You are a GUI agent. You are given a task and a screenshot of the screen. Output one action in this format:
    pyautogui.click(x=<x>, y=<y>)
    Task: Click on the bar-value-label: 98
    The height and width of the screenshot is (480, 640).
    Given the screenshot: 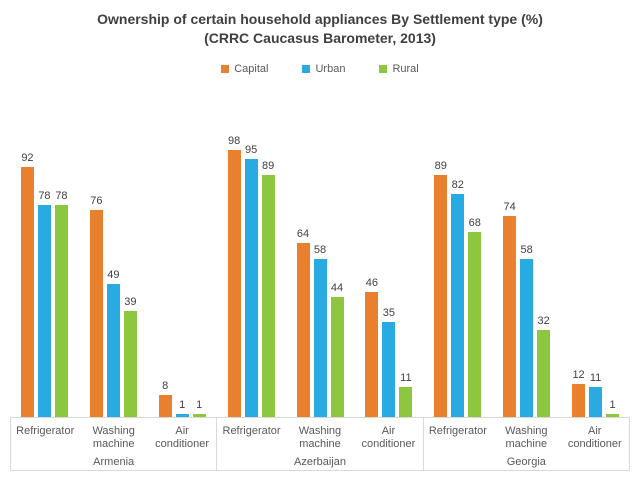 What is the action you would take?
    pyautogui.click(x=234, y=141)
    